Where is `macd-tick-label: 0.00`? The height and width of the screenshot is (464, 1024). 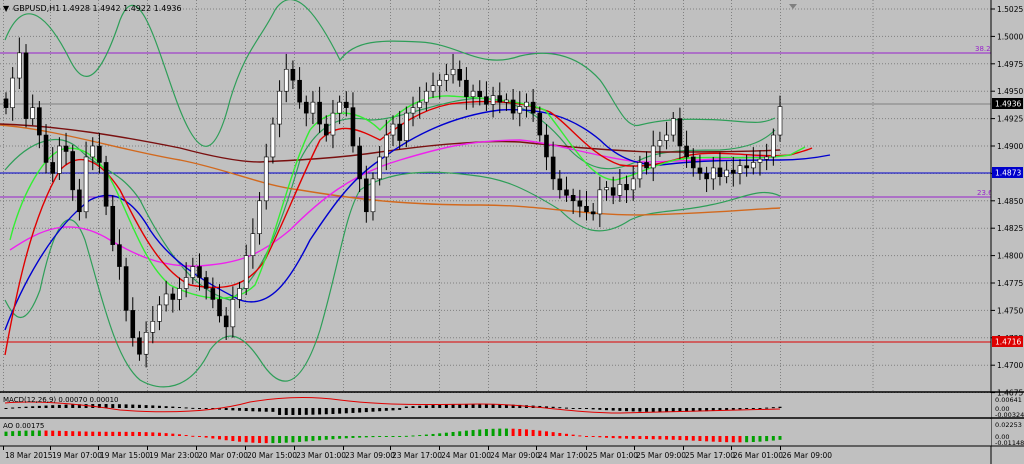 macd-tick-label: 0.00 is located at coordinates (1002, 409).